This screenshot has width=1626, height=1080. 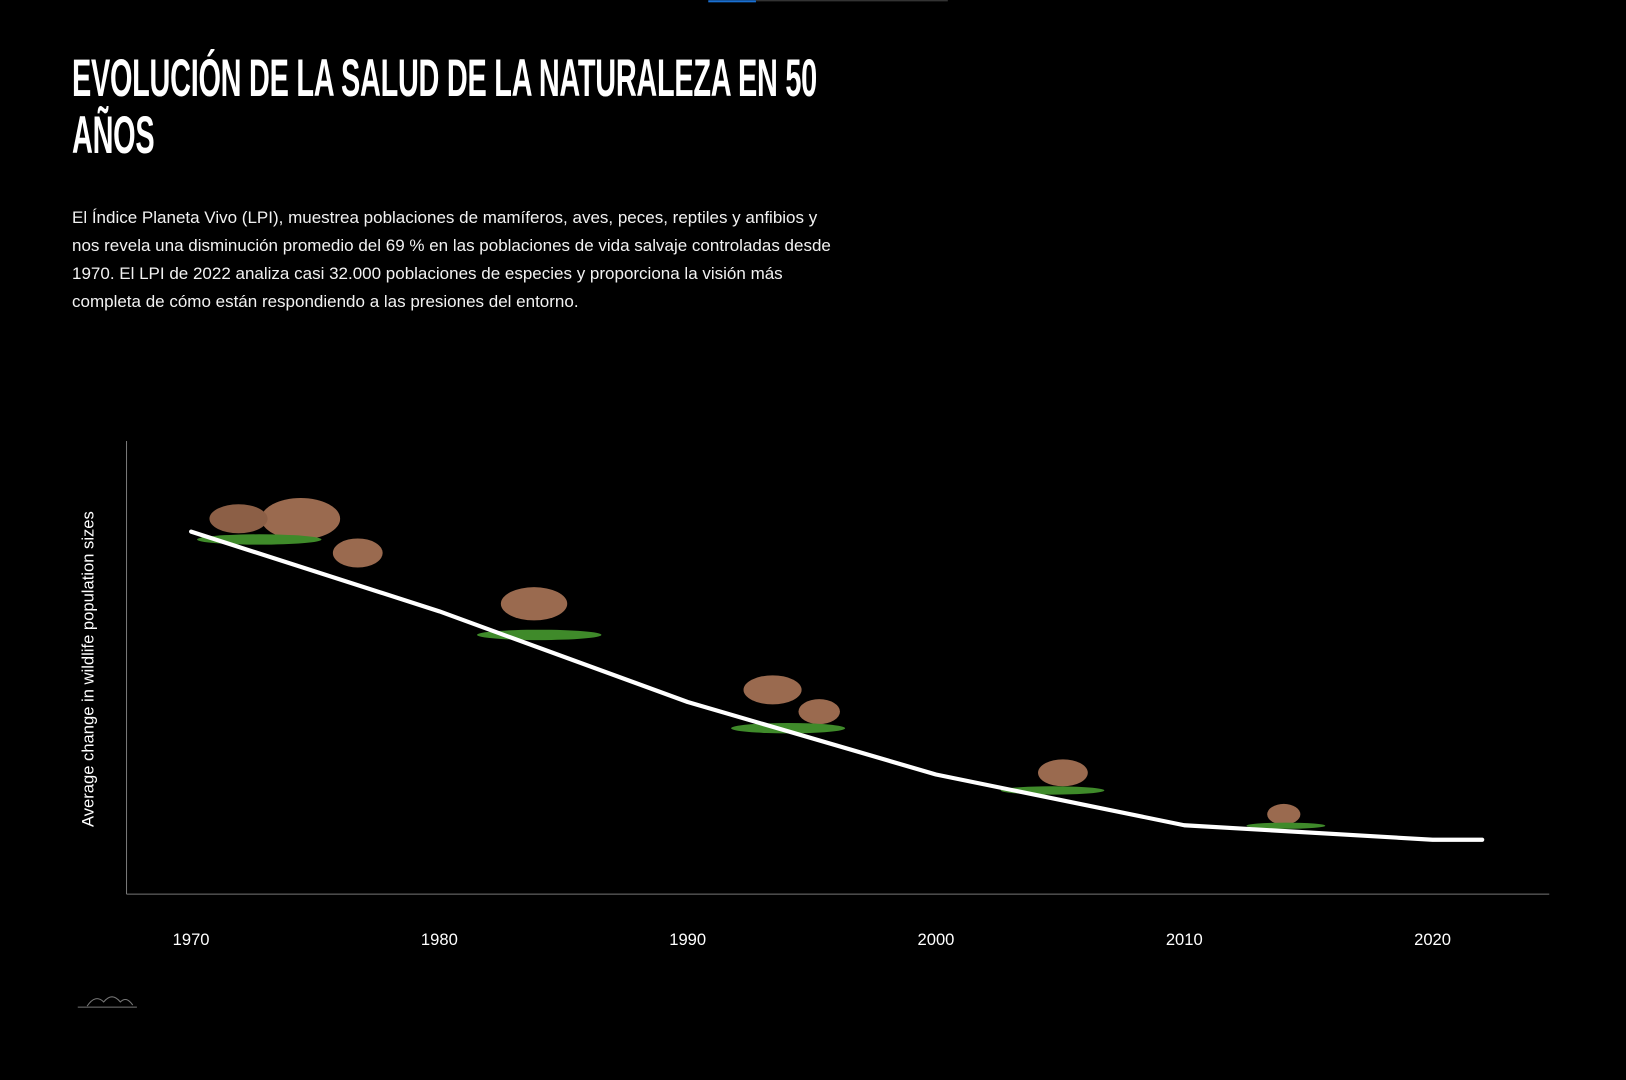 What do you see at coordinates (107, 1002) in the screenshot?
I see `logo` at bounding box center [107, 1002].